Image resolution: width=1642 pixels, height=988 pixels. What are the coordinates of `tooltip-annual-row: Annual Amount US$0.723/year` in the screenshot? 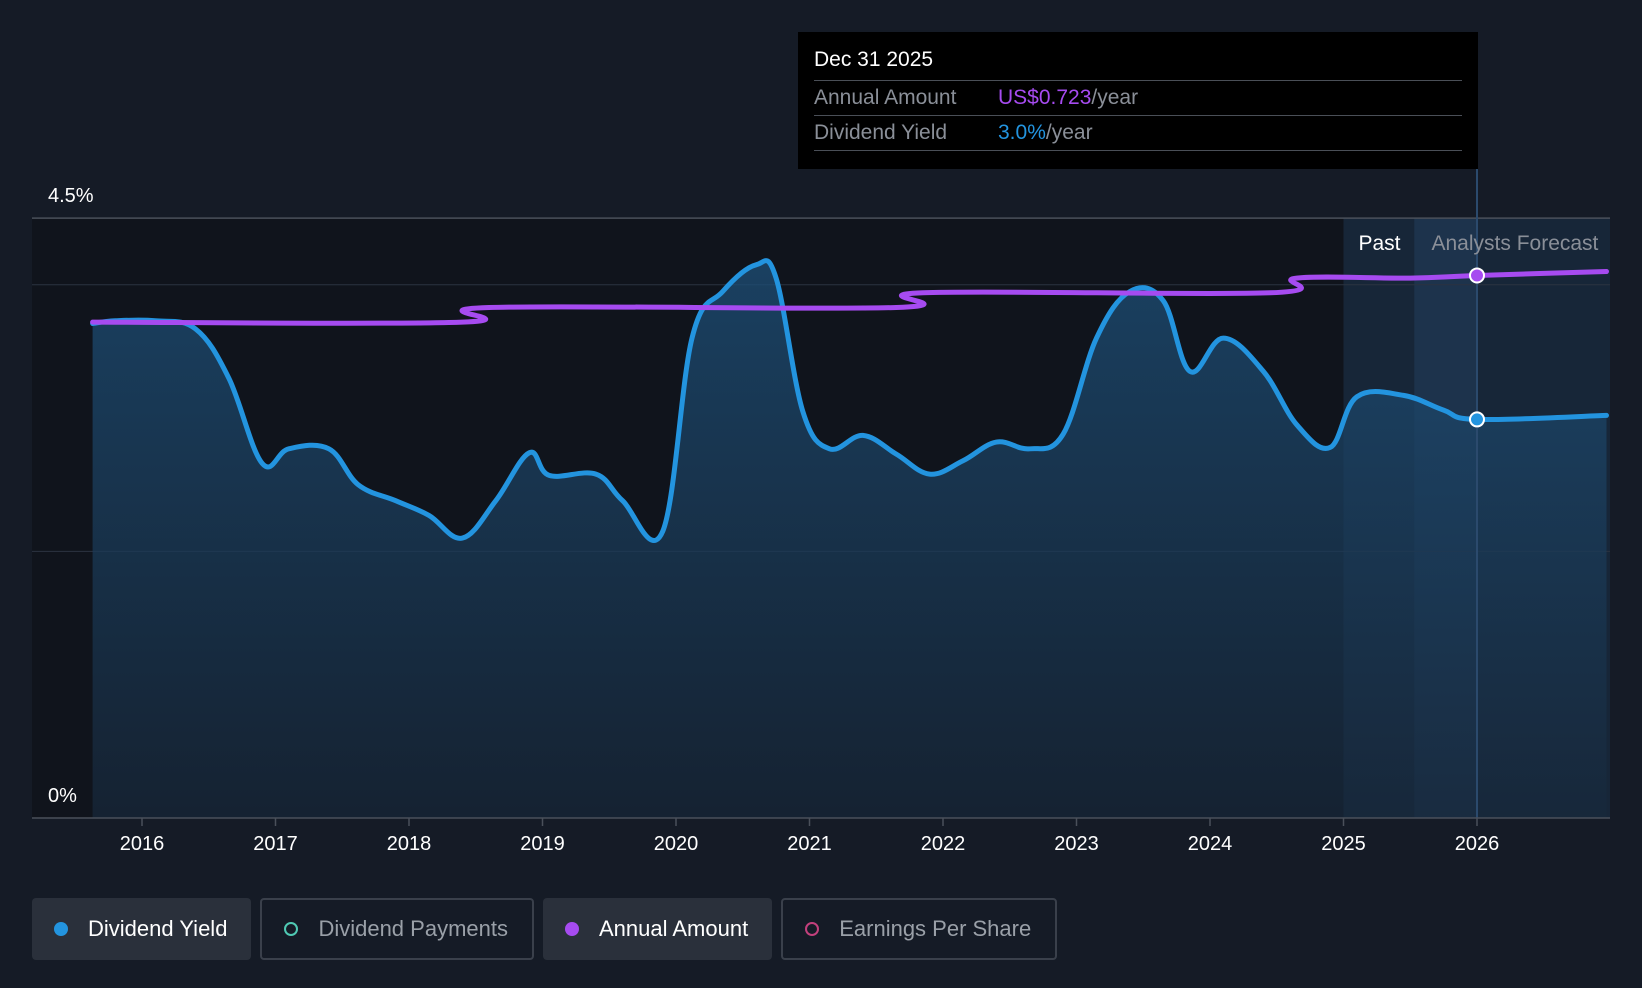 It's located at (1138, 97).